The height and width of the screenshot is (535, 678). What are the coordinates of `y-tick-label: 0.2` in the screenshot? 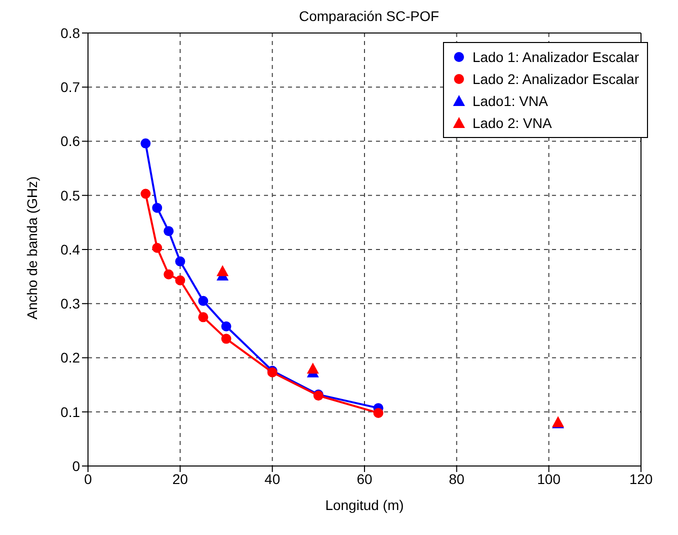 It's located at (70, 358).